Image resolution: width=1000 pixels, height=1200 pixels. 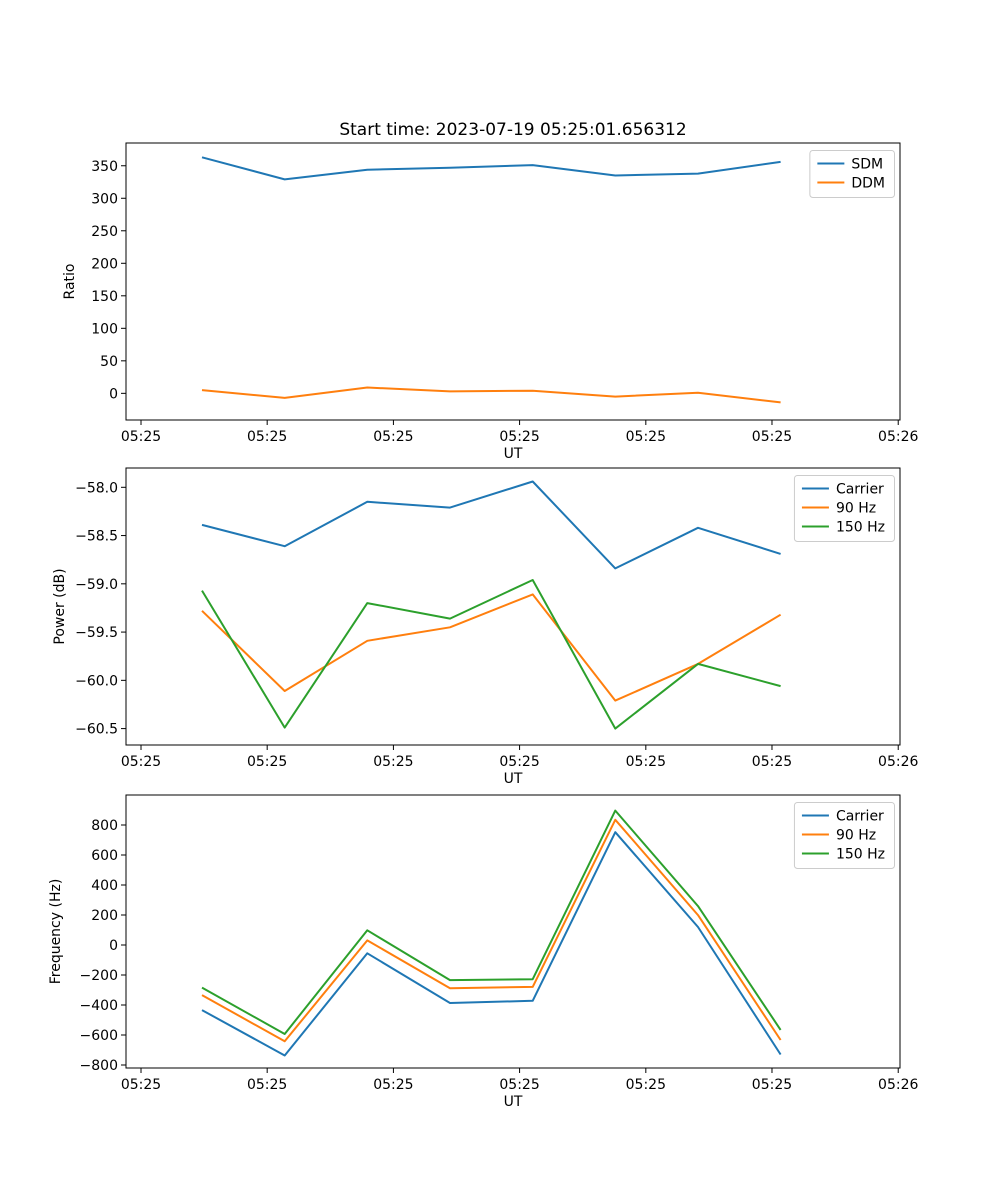 I want to click on y-axis-label: Ratio, so click(x=70, y=282).